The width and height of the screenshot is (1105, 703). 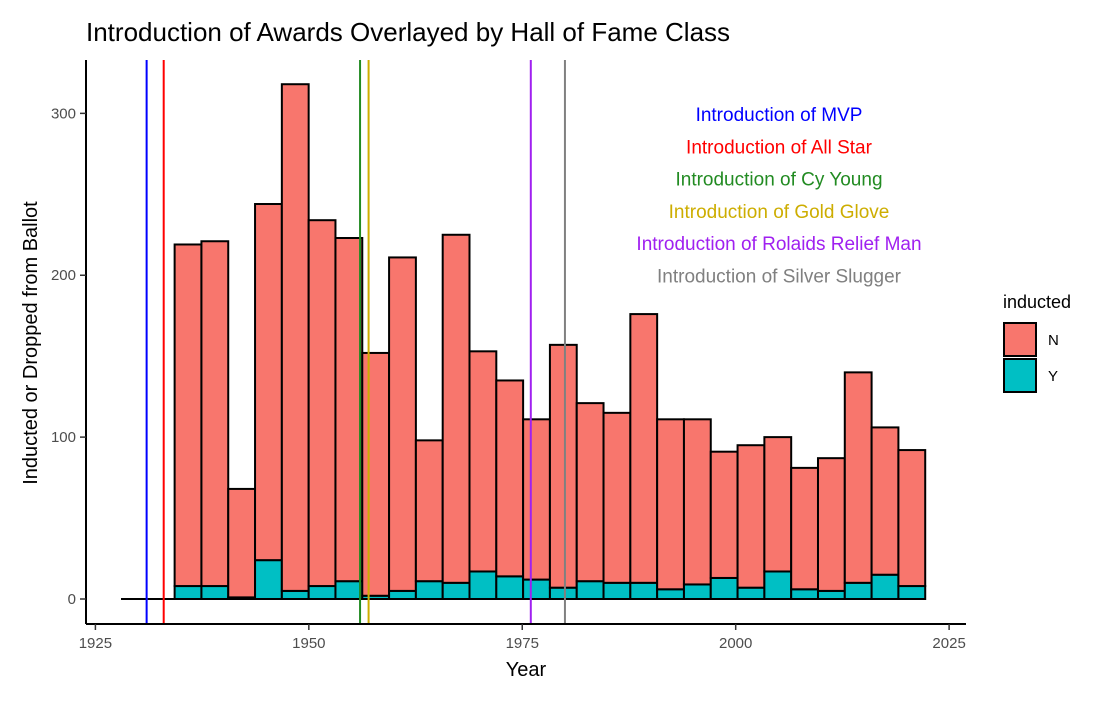 I want to click on x-tick-label: 2000, so click(x=735, y=643).